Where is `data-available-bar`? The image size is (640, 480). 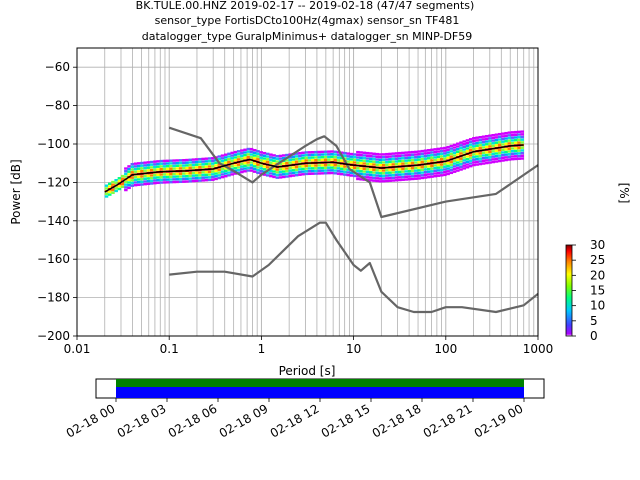
data-available-bar is located at coordinates (320, 383).